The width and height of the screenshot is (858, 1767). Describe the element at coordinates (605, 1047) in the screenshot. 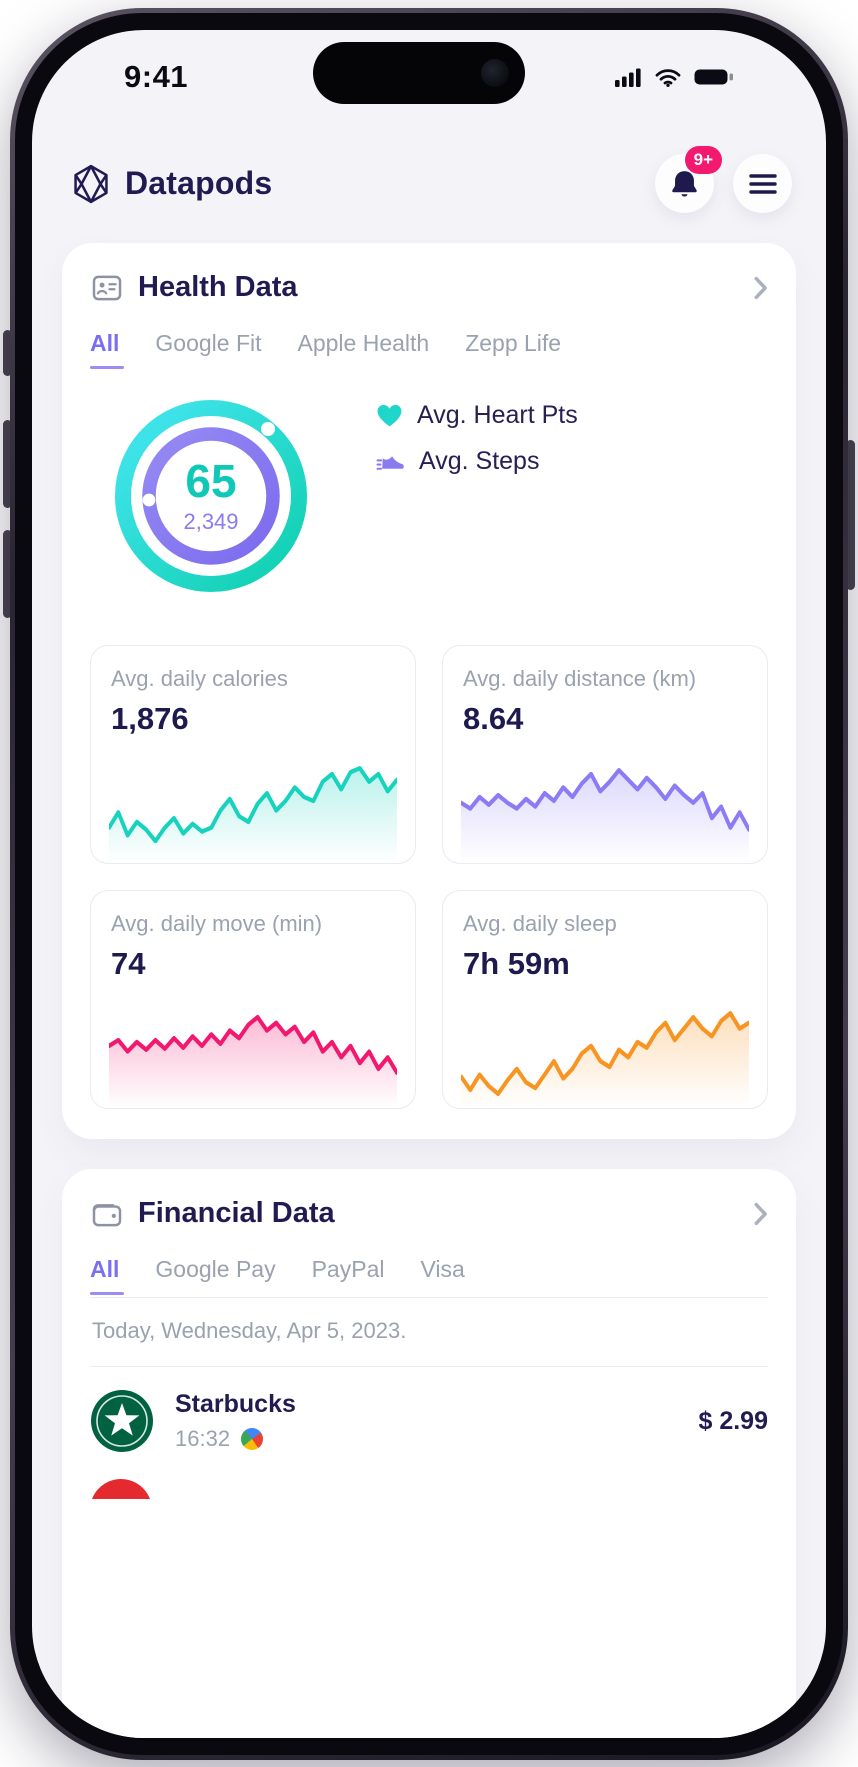

I see `sleep-sparkline-chart` at that location.